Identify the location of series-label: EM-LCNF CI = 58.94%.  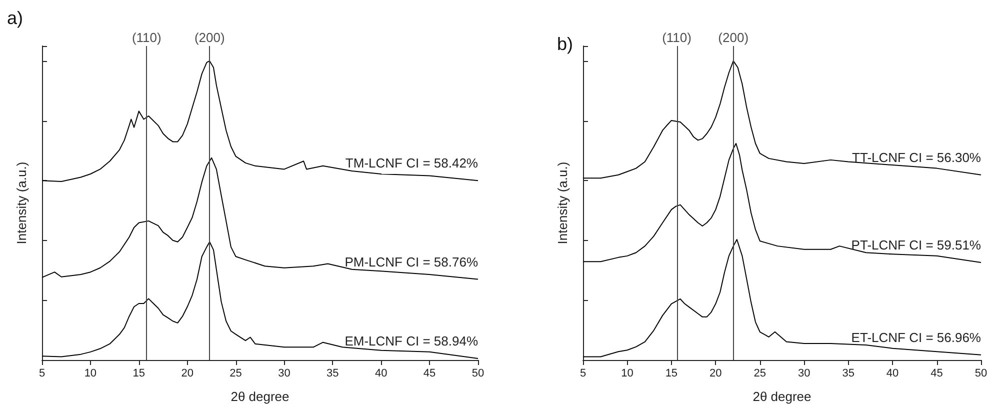
(411, 341).